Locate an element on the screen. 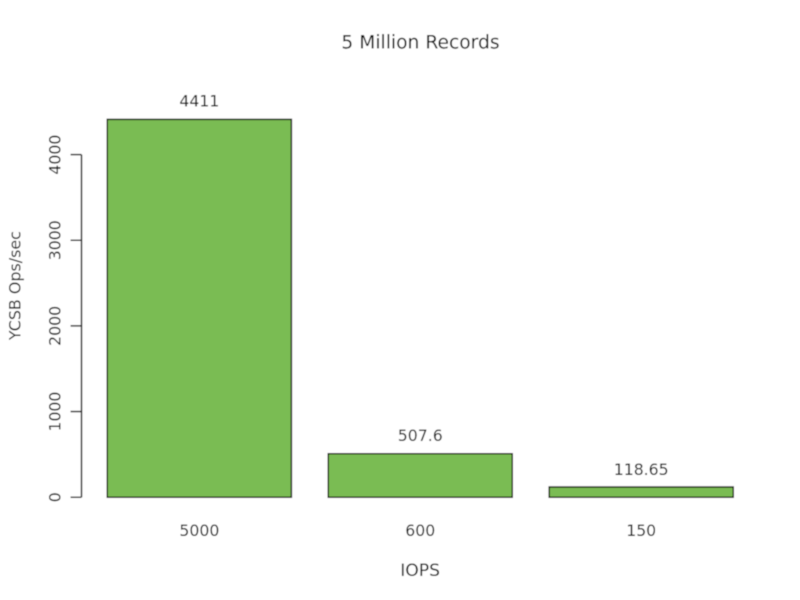 The height and width of the screenshot is (600, 800). svg-text: 600 is located at coordinates (420, 530).